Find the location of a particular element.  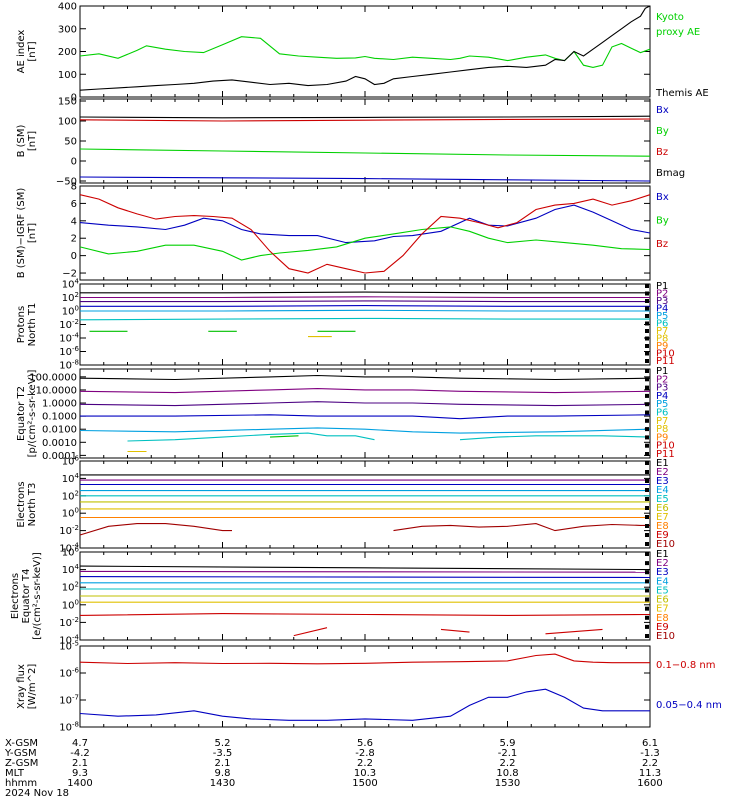

y-tick-label: 10-7 is located at coordinates (69, 700).